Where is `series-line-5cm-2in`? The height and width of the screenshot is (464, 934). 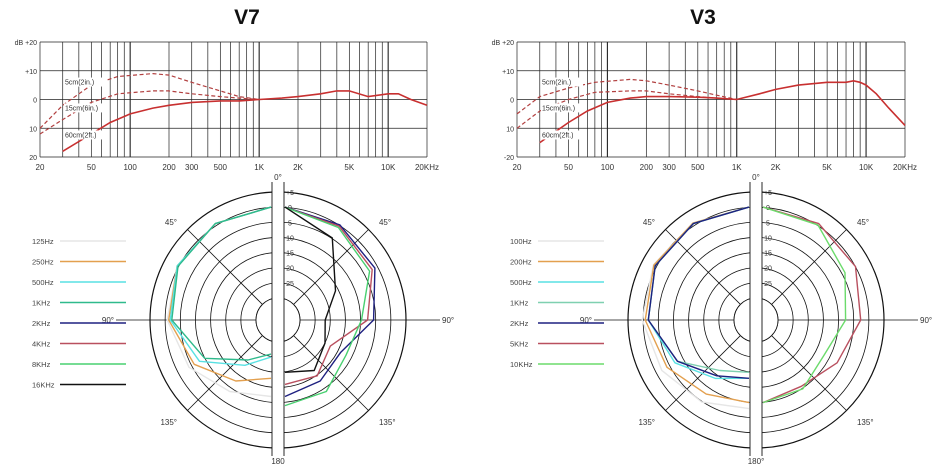 series-line-5cm-2in is located at coordinates (149, 100).